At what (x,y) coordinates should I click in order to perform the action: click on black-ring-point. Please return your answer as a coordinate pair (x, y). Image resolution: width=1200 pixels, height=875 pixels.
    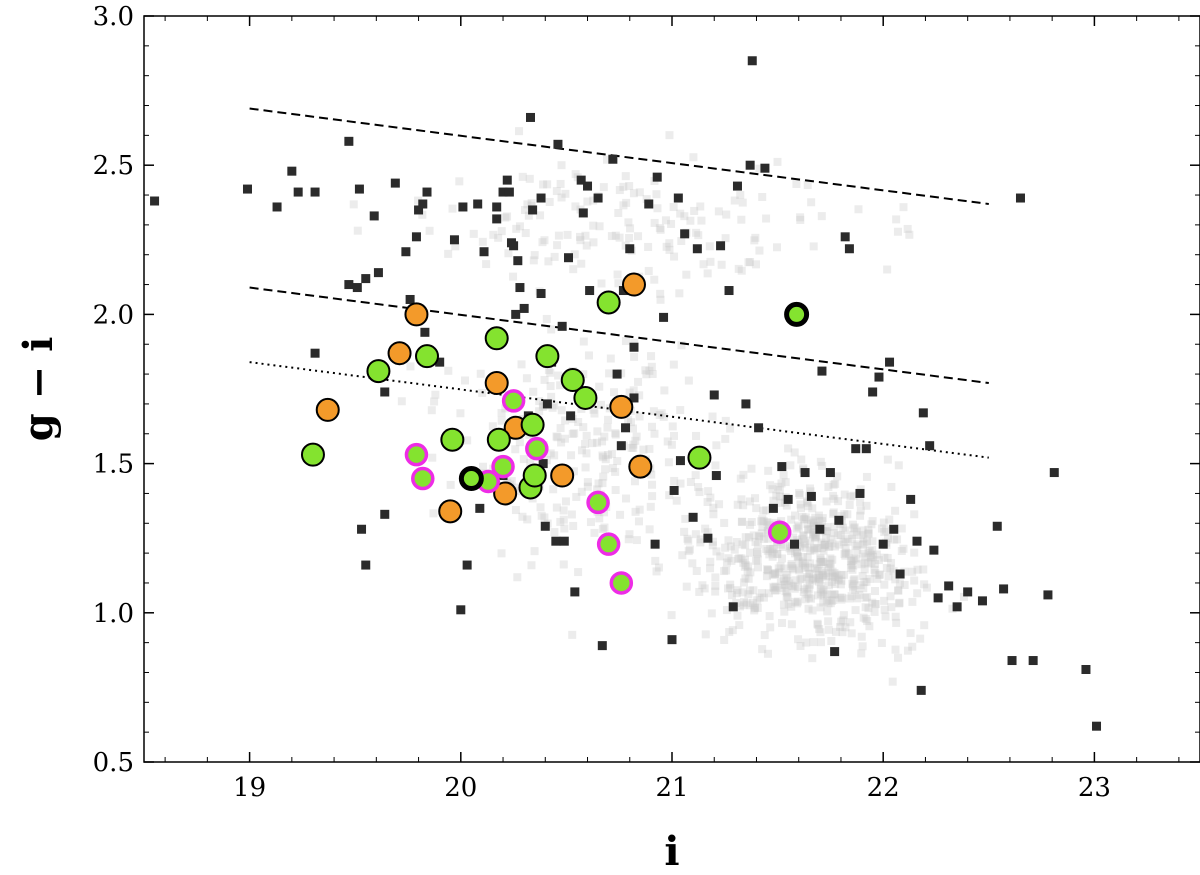
    Looking at the image, I should click on (471, 479).